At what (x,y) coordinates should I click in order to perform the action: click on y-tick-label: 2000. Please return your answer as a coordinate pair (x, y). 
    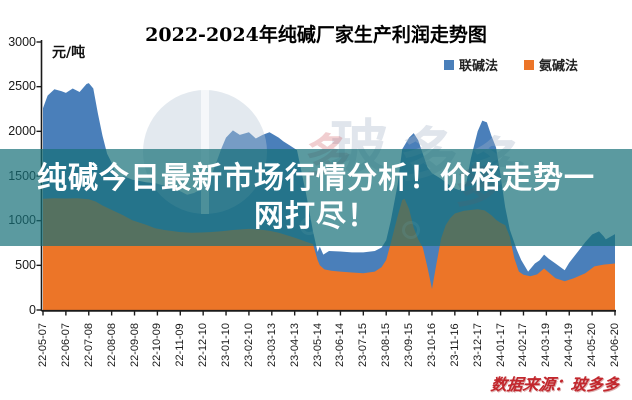
    Looking at the image, I should click on (22, 130).